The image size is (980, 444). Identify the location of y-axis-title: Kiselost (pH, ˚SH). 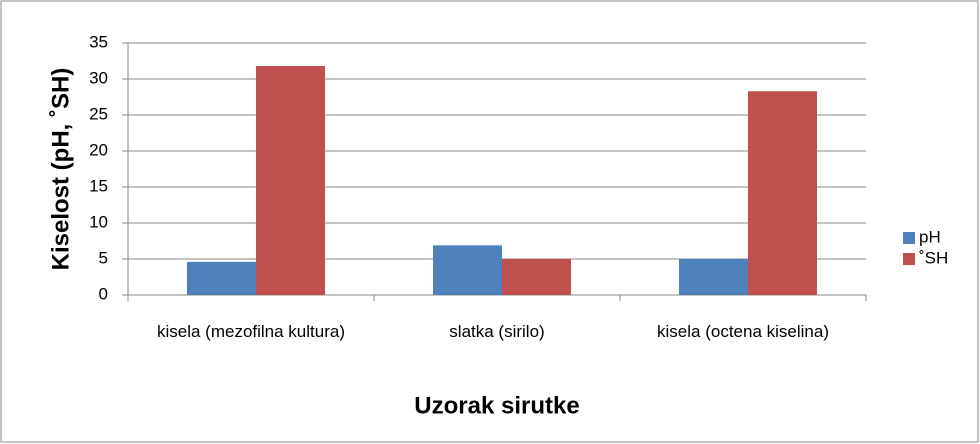
(60, 169).